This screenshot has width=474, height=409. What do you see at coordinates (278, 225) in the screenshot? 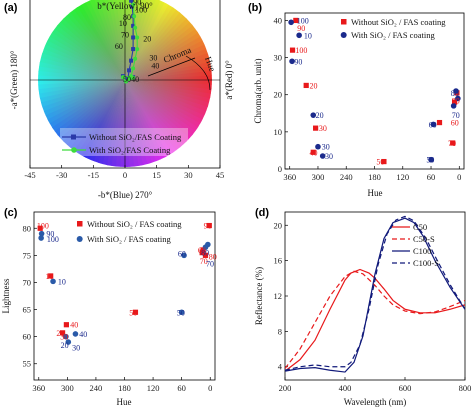
I see `d-ytick-label: 20` at bounding box center [278, 225].